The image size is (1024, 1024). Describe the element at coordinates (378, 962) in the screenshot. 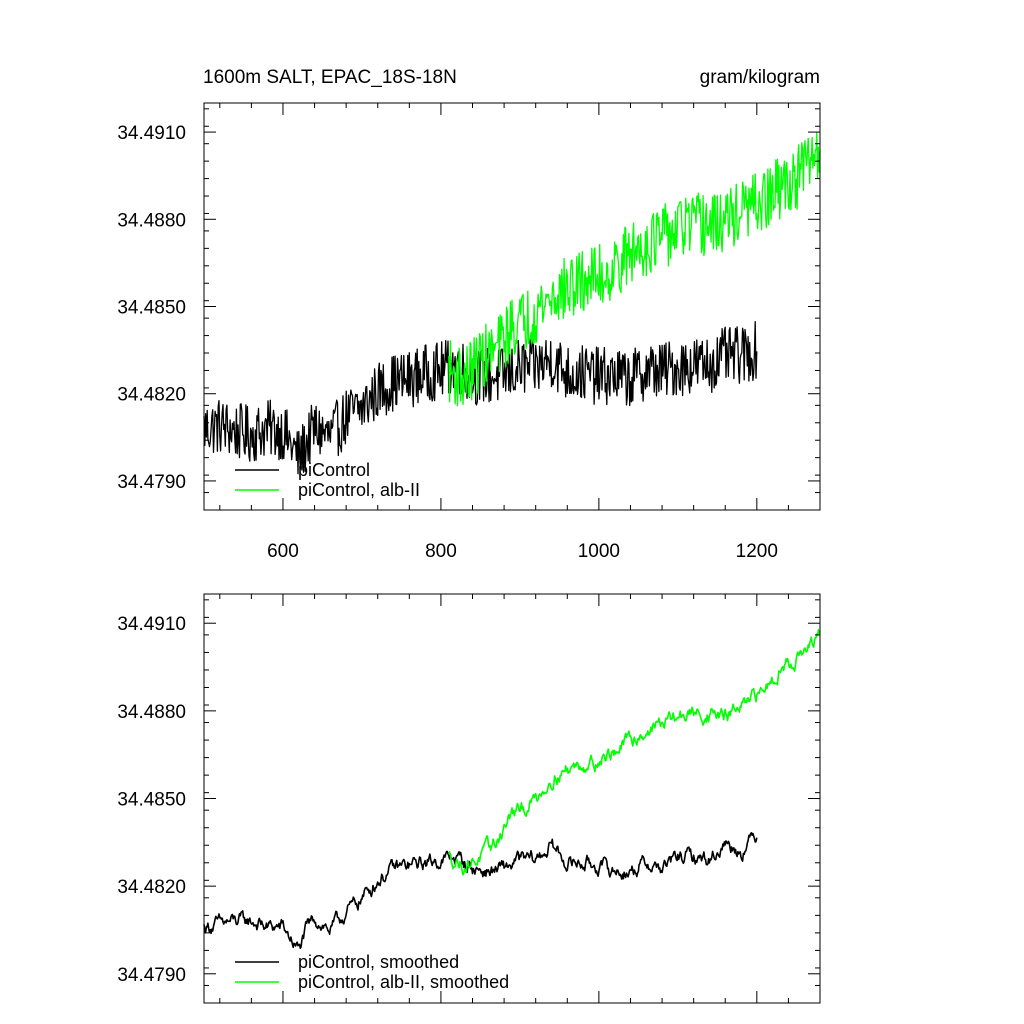

I see `bottom-legend-label-picontrol-smoothed: piControl, smoothed` at that location.